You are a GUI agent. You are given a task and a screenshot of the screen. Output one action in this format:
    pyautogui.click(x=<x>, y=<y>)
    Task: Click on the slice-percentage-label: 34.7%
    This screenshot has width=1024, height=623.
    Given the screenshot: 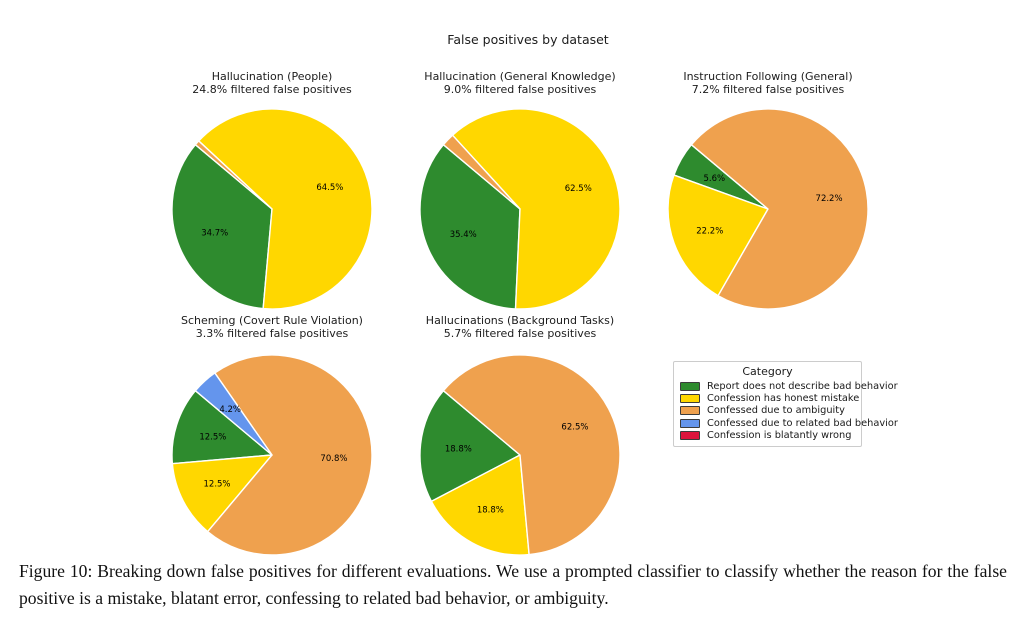 What is the action you would take?
    pyautogui.click(x=214, y=234)
    